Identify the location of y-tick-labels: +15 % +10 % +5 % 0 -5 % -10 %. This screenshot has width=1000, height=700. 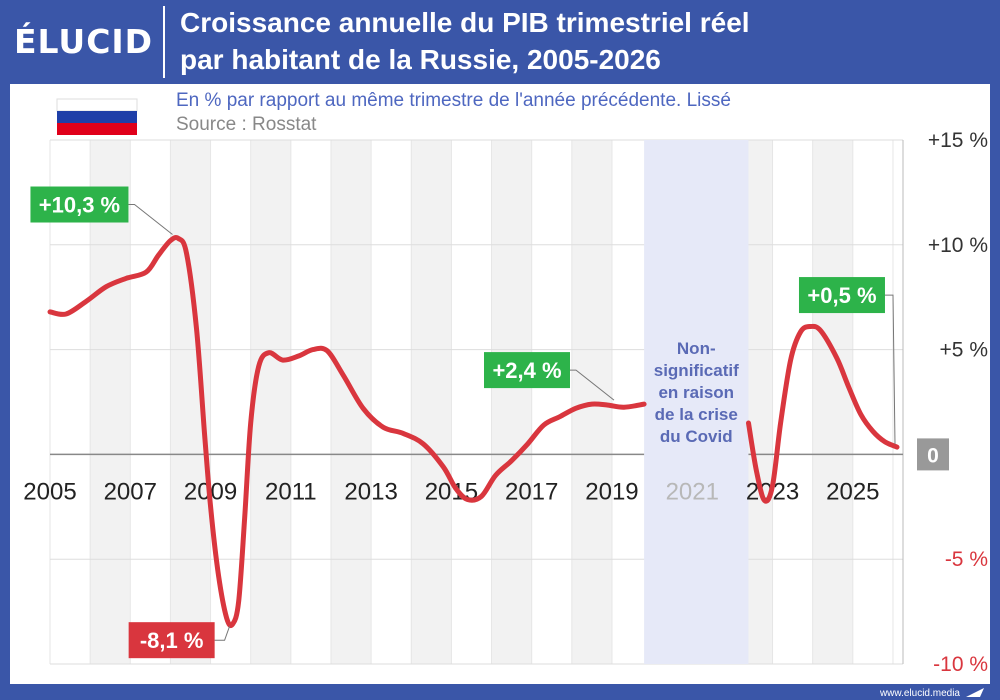
(952, 402).